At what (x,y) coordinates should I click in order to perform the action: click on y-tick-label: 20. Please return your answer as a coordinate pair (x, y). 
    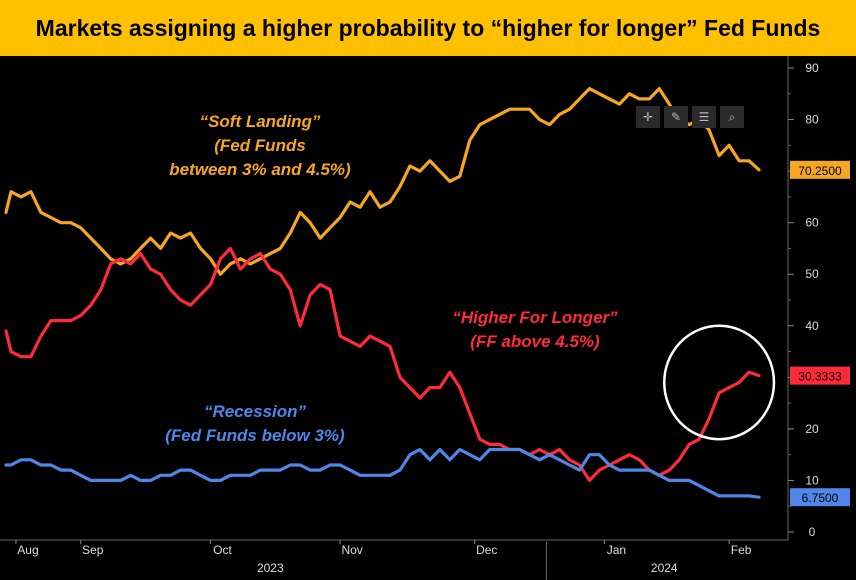
    Looking at the image, I should click on (812, 429).